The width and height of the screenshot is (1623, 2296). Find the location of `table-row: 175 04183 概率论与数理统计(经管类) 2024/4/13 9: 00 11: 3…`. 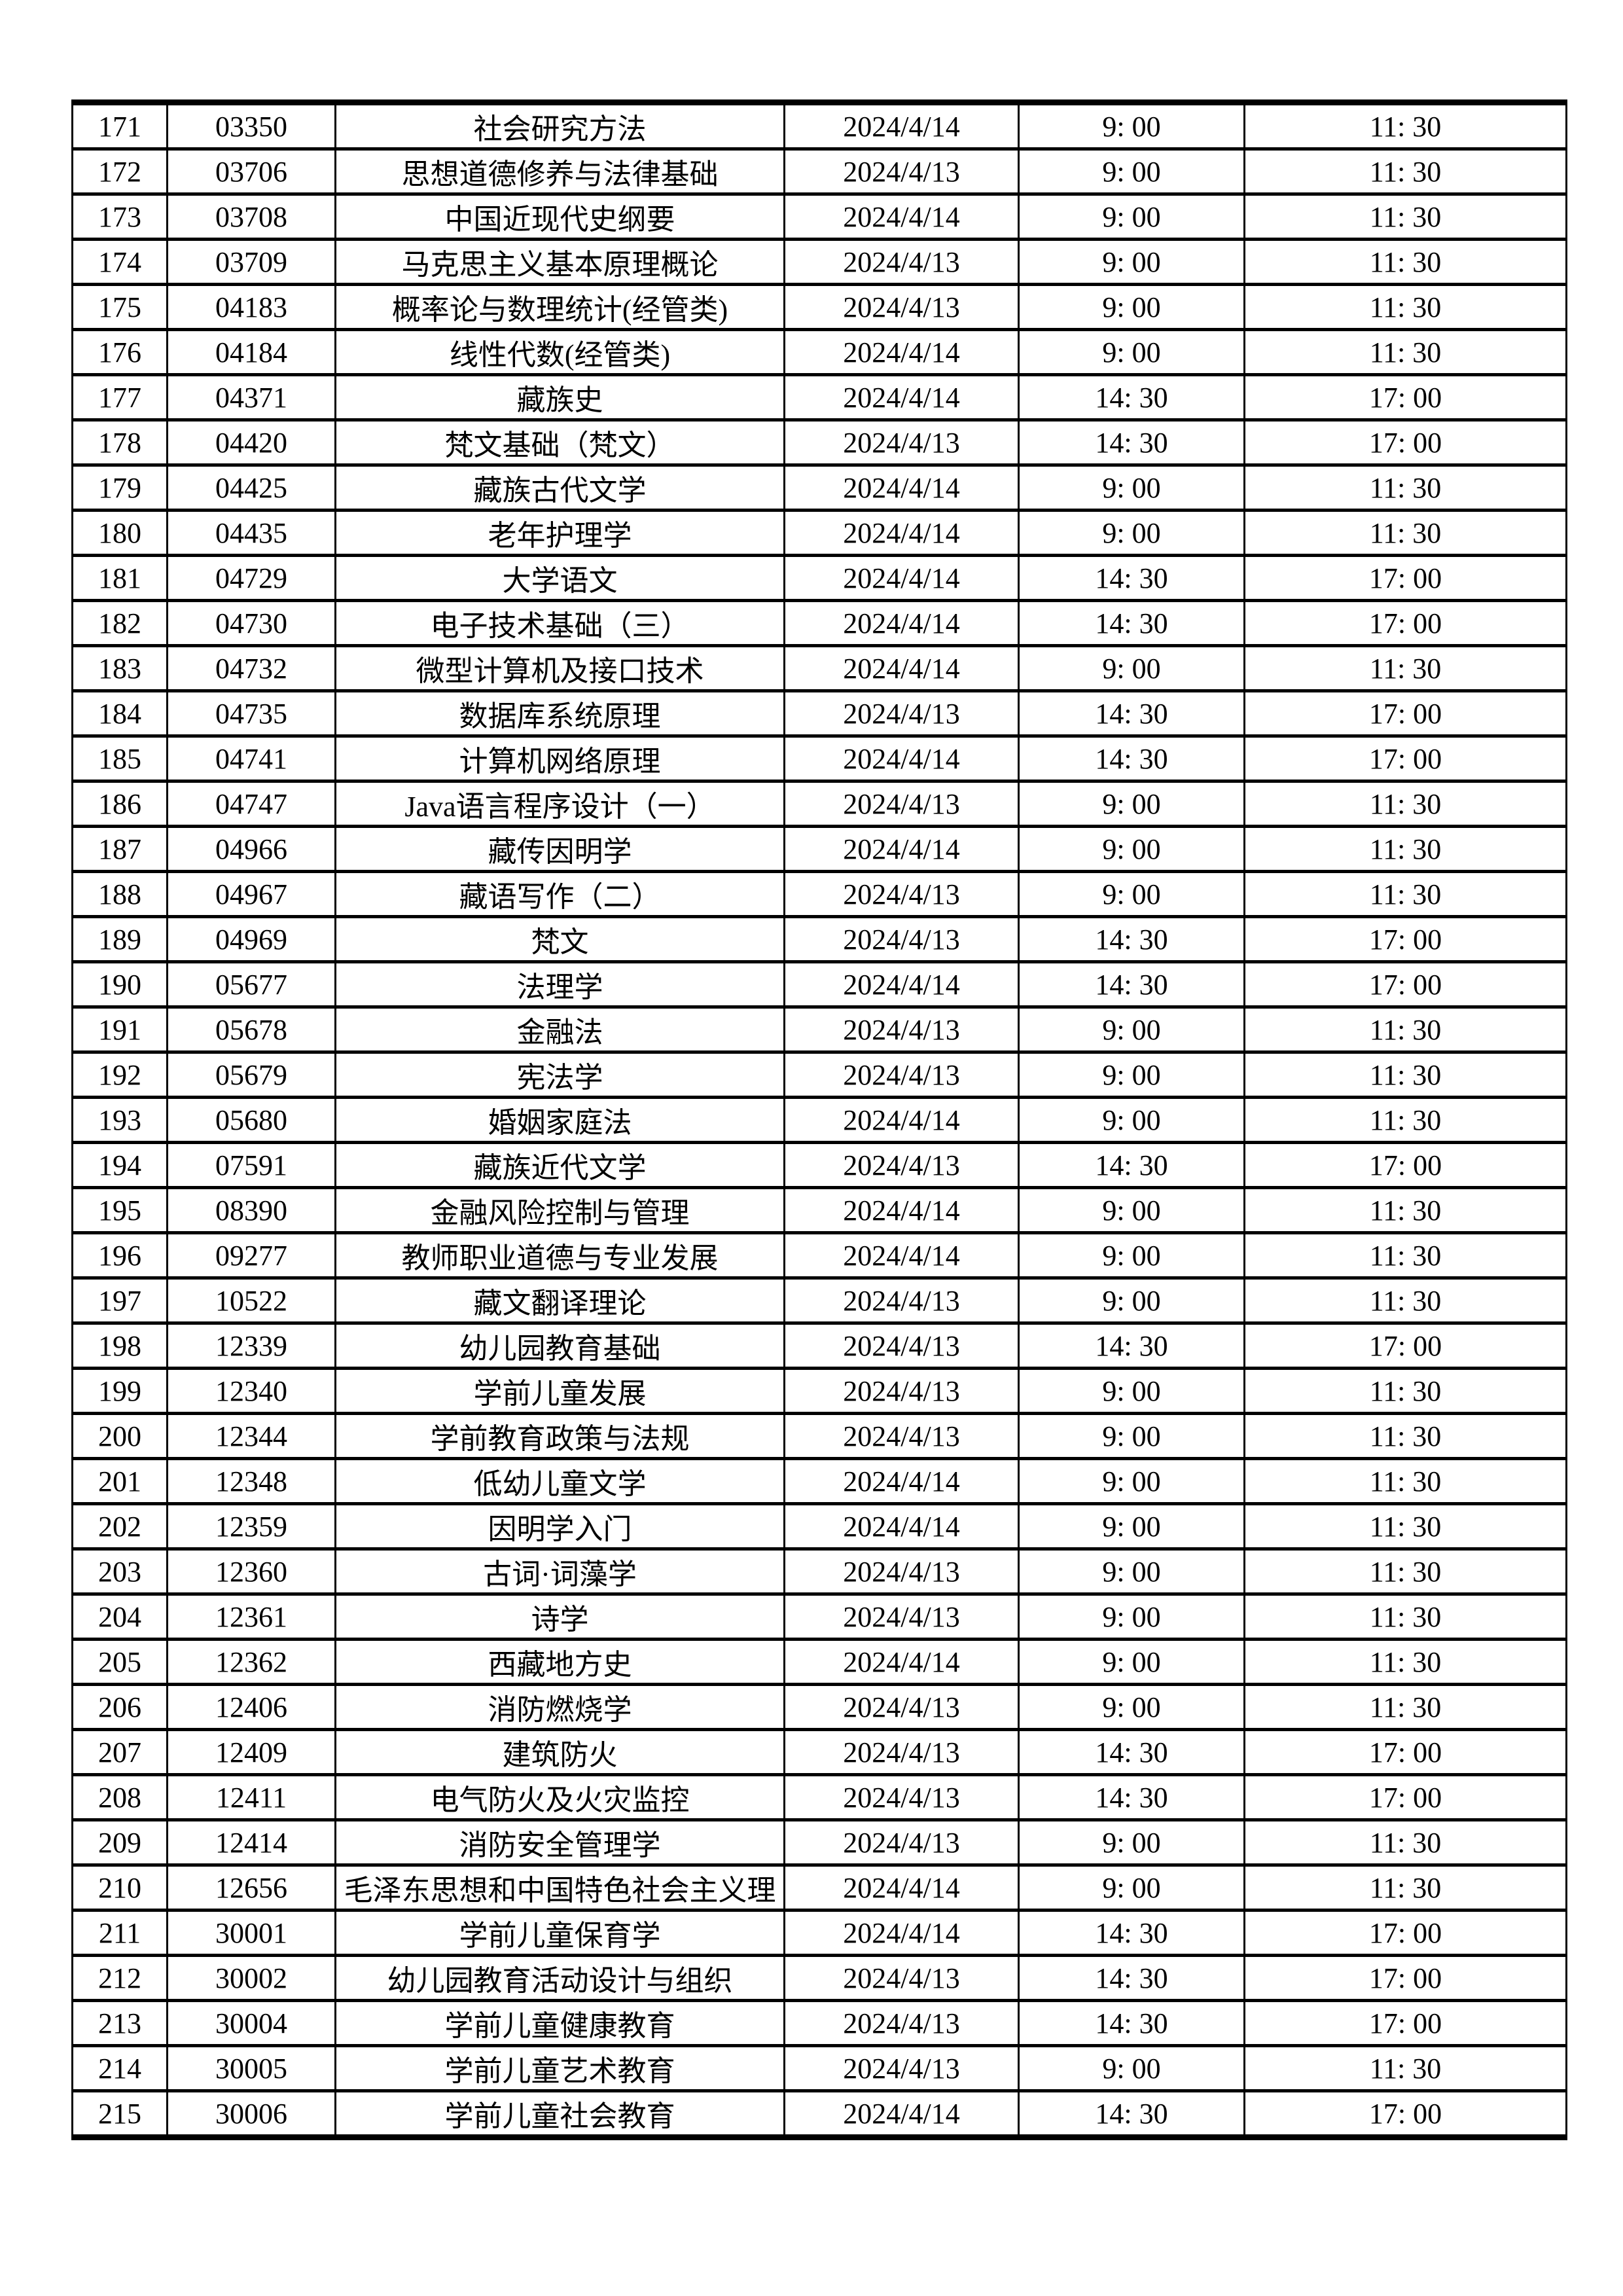

table-row: 175 04183 概率论与数理统计(经管类) 2024/4/13 9: 00 11: 3… is located at coordinates (819, 307).